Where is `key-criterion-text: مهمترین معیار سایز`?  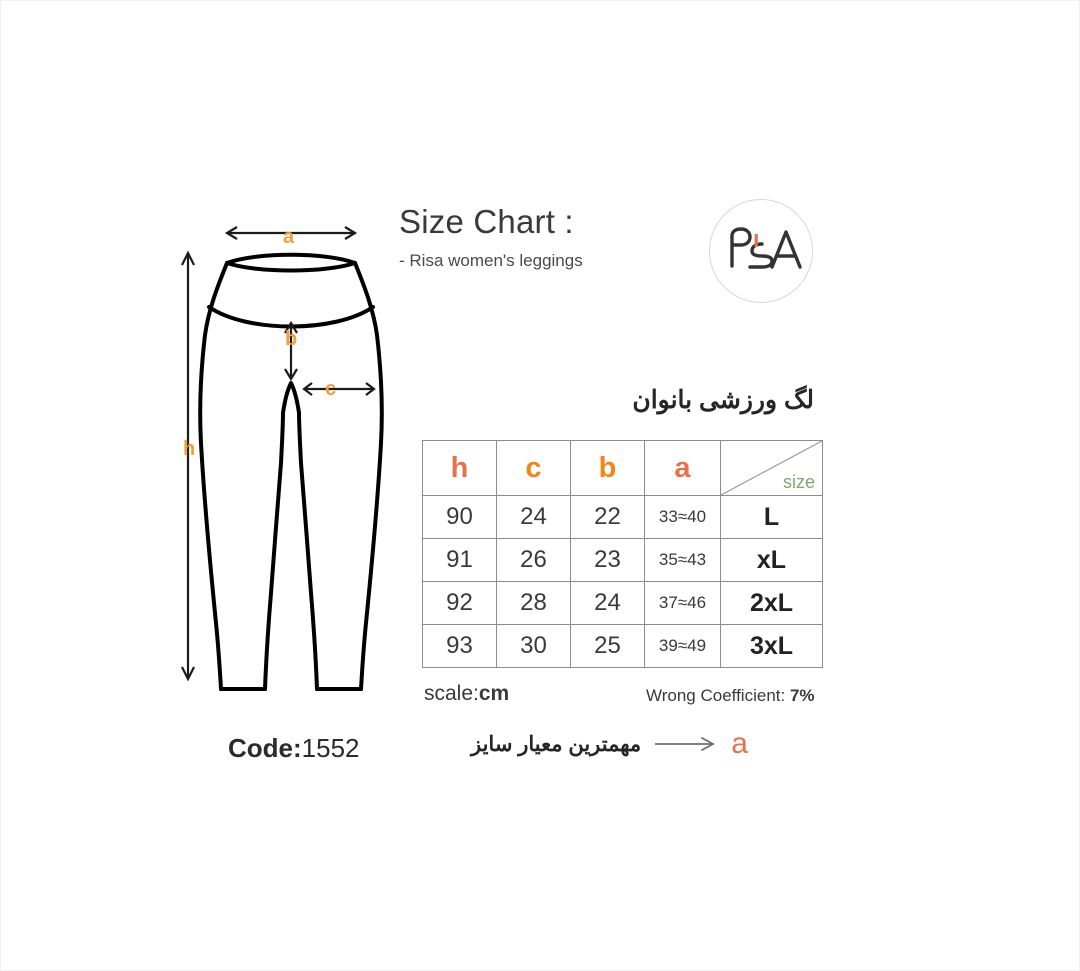 key-criterion-text: مهمترین معیار سایز is located at coordinates (556, 744).